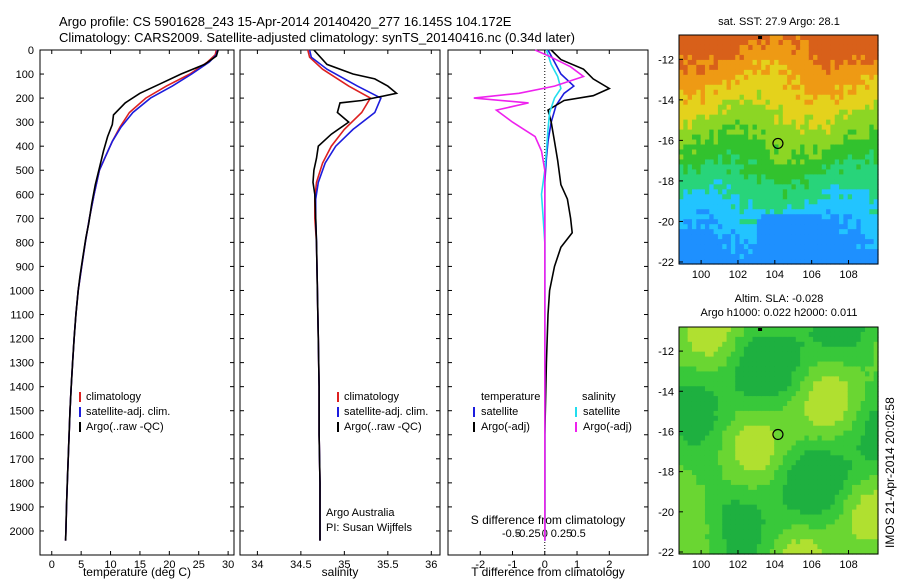 The image size is (900, 580). What do you see at coordinates (666, 222) in the screenshot?
I see `y-tick-label: -20` at bounding box center [666, 222].